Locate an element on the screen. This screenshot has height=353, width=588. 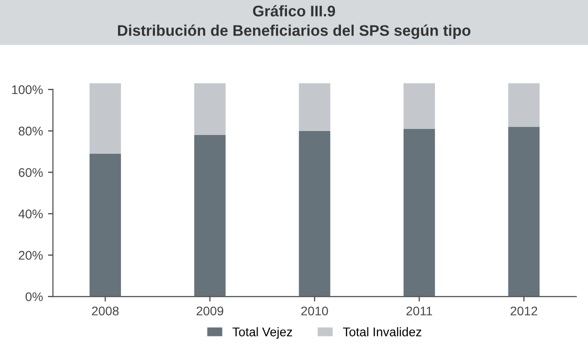
x-tick-label: 2009 is located at coordinates (210, 311).